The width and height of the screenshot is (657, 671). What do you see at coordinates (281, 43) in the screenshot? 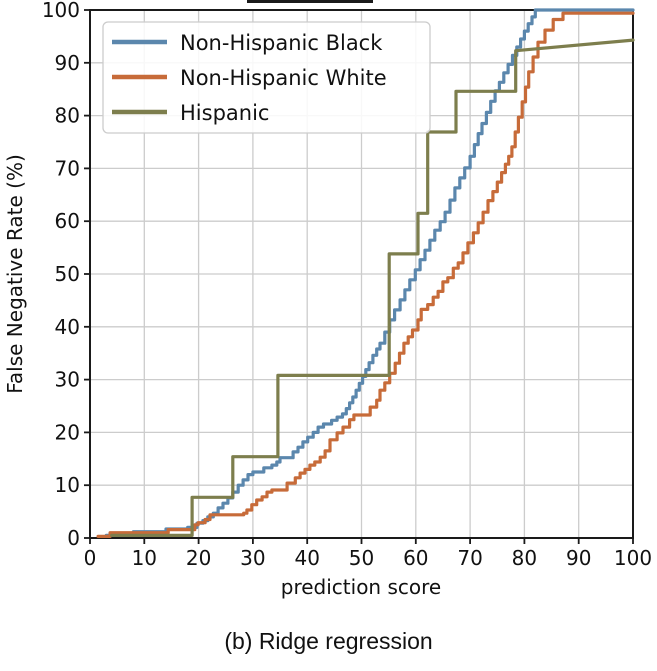
I see `legend-label: Non-Hispanic Black` at bounding box center [281, 43].